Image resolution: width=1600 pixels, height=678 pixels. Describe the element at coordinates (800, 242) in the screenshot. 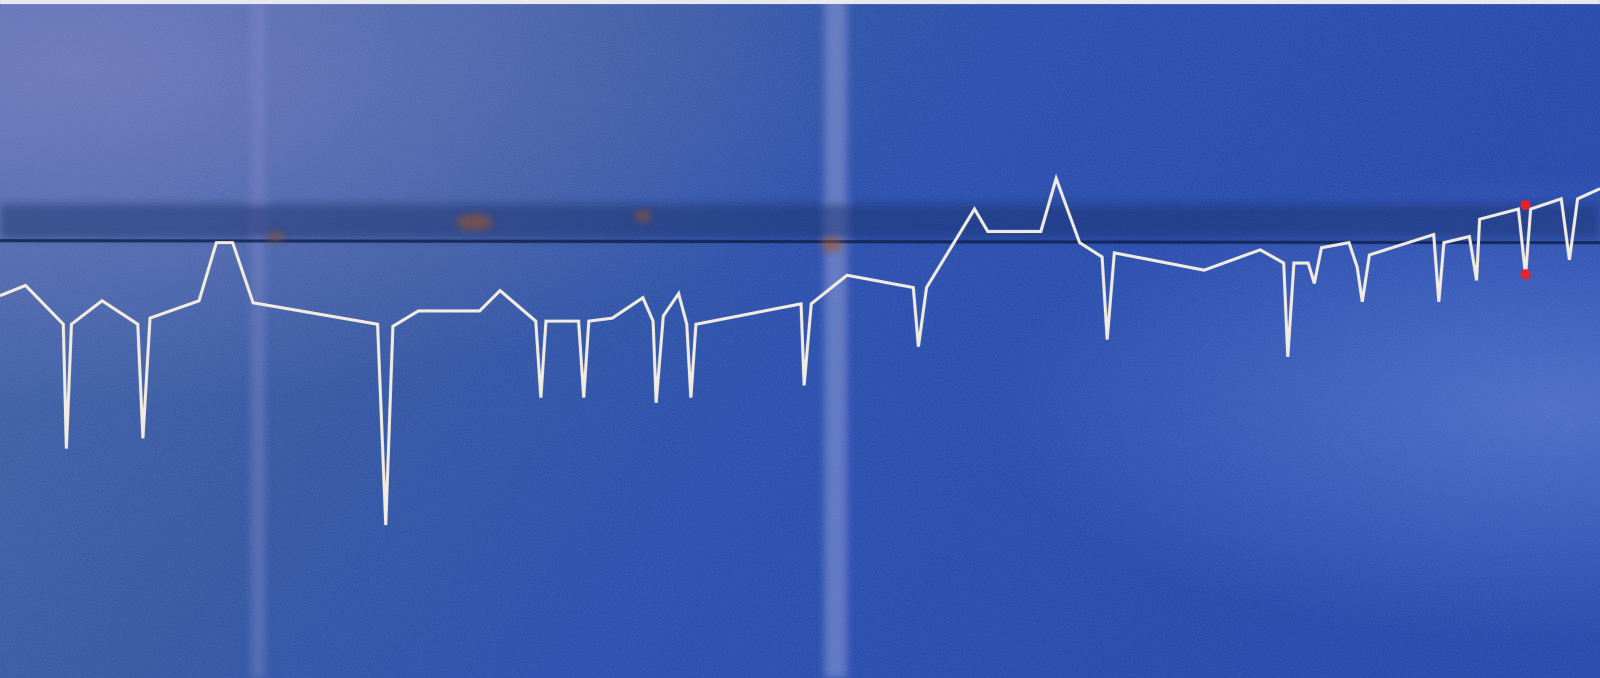

I see `crease` at that location.